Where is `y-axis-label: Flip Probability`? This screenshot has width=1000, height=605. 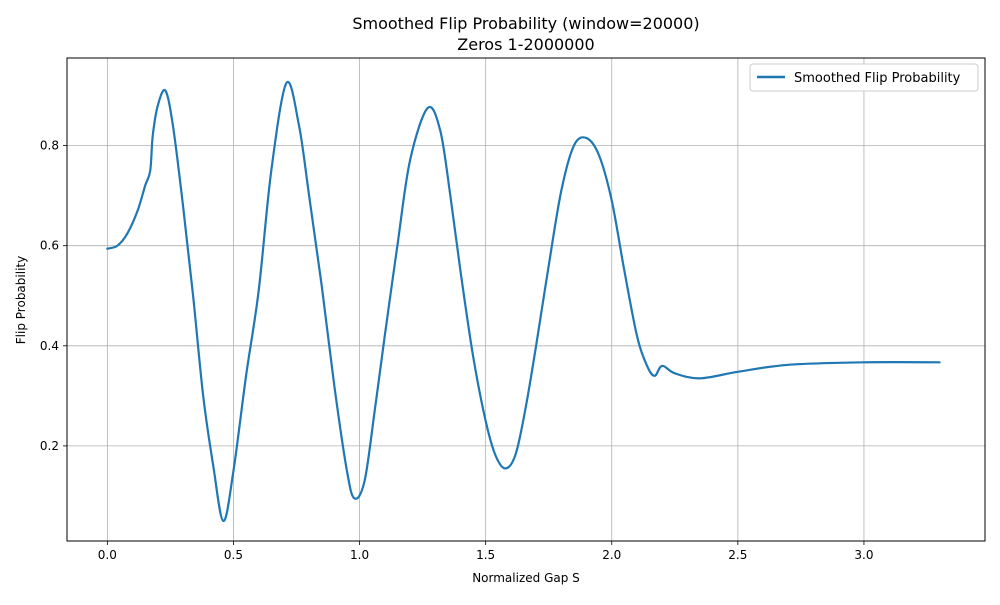
y-axis-label: Flip Probability is located at coordinates (21, 300).